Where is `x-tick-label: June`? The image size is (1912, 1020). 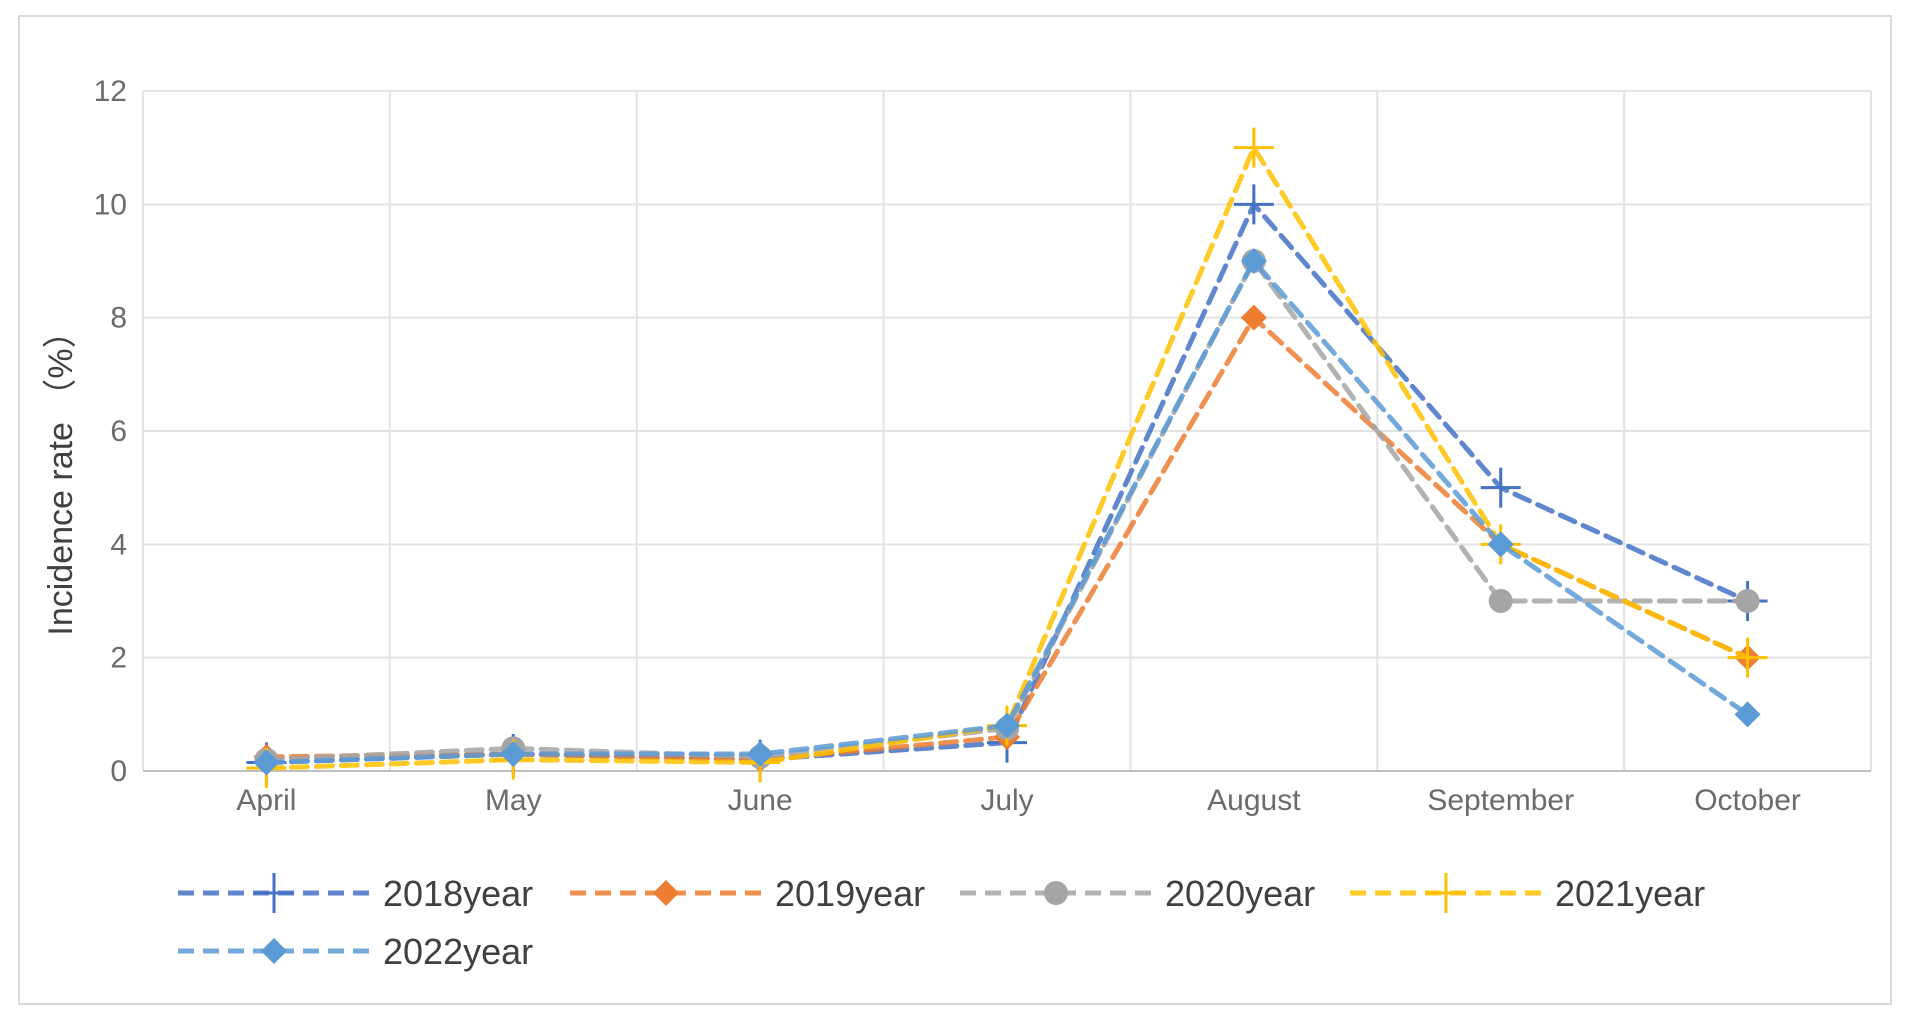
x-tick-label: June is located at coordinates (760, 800).